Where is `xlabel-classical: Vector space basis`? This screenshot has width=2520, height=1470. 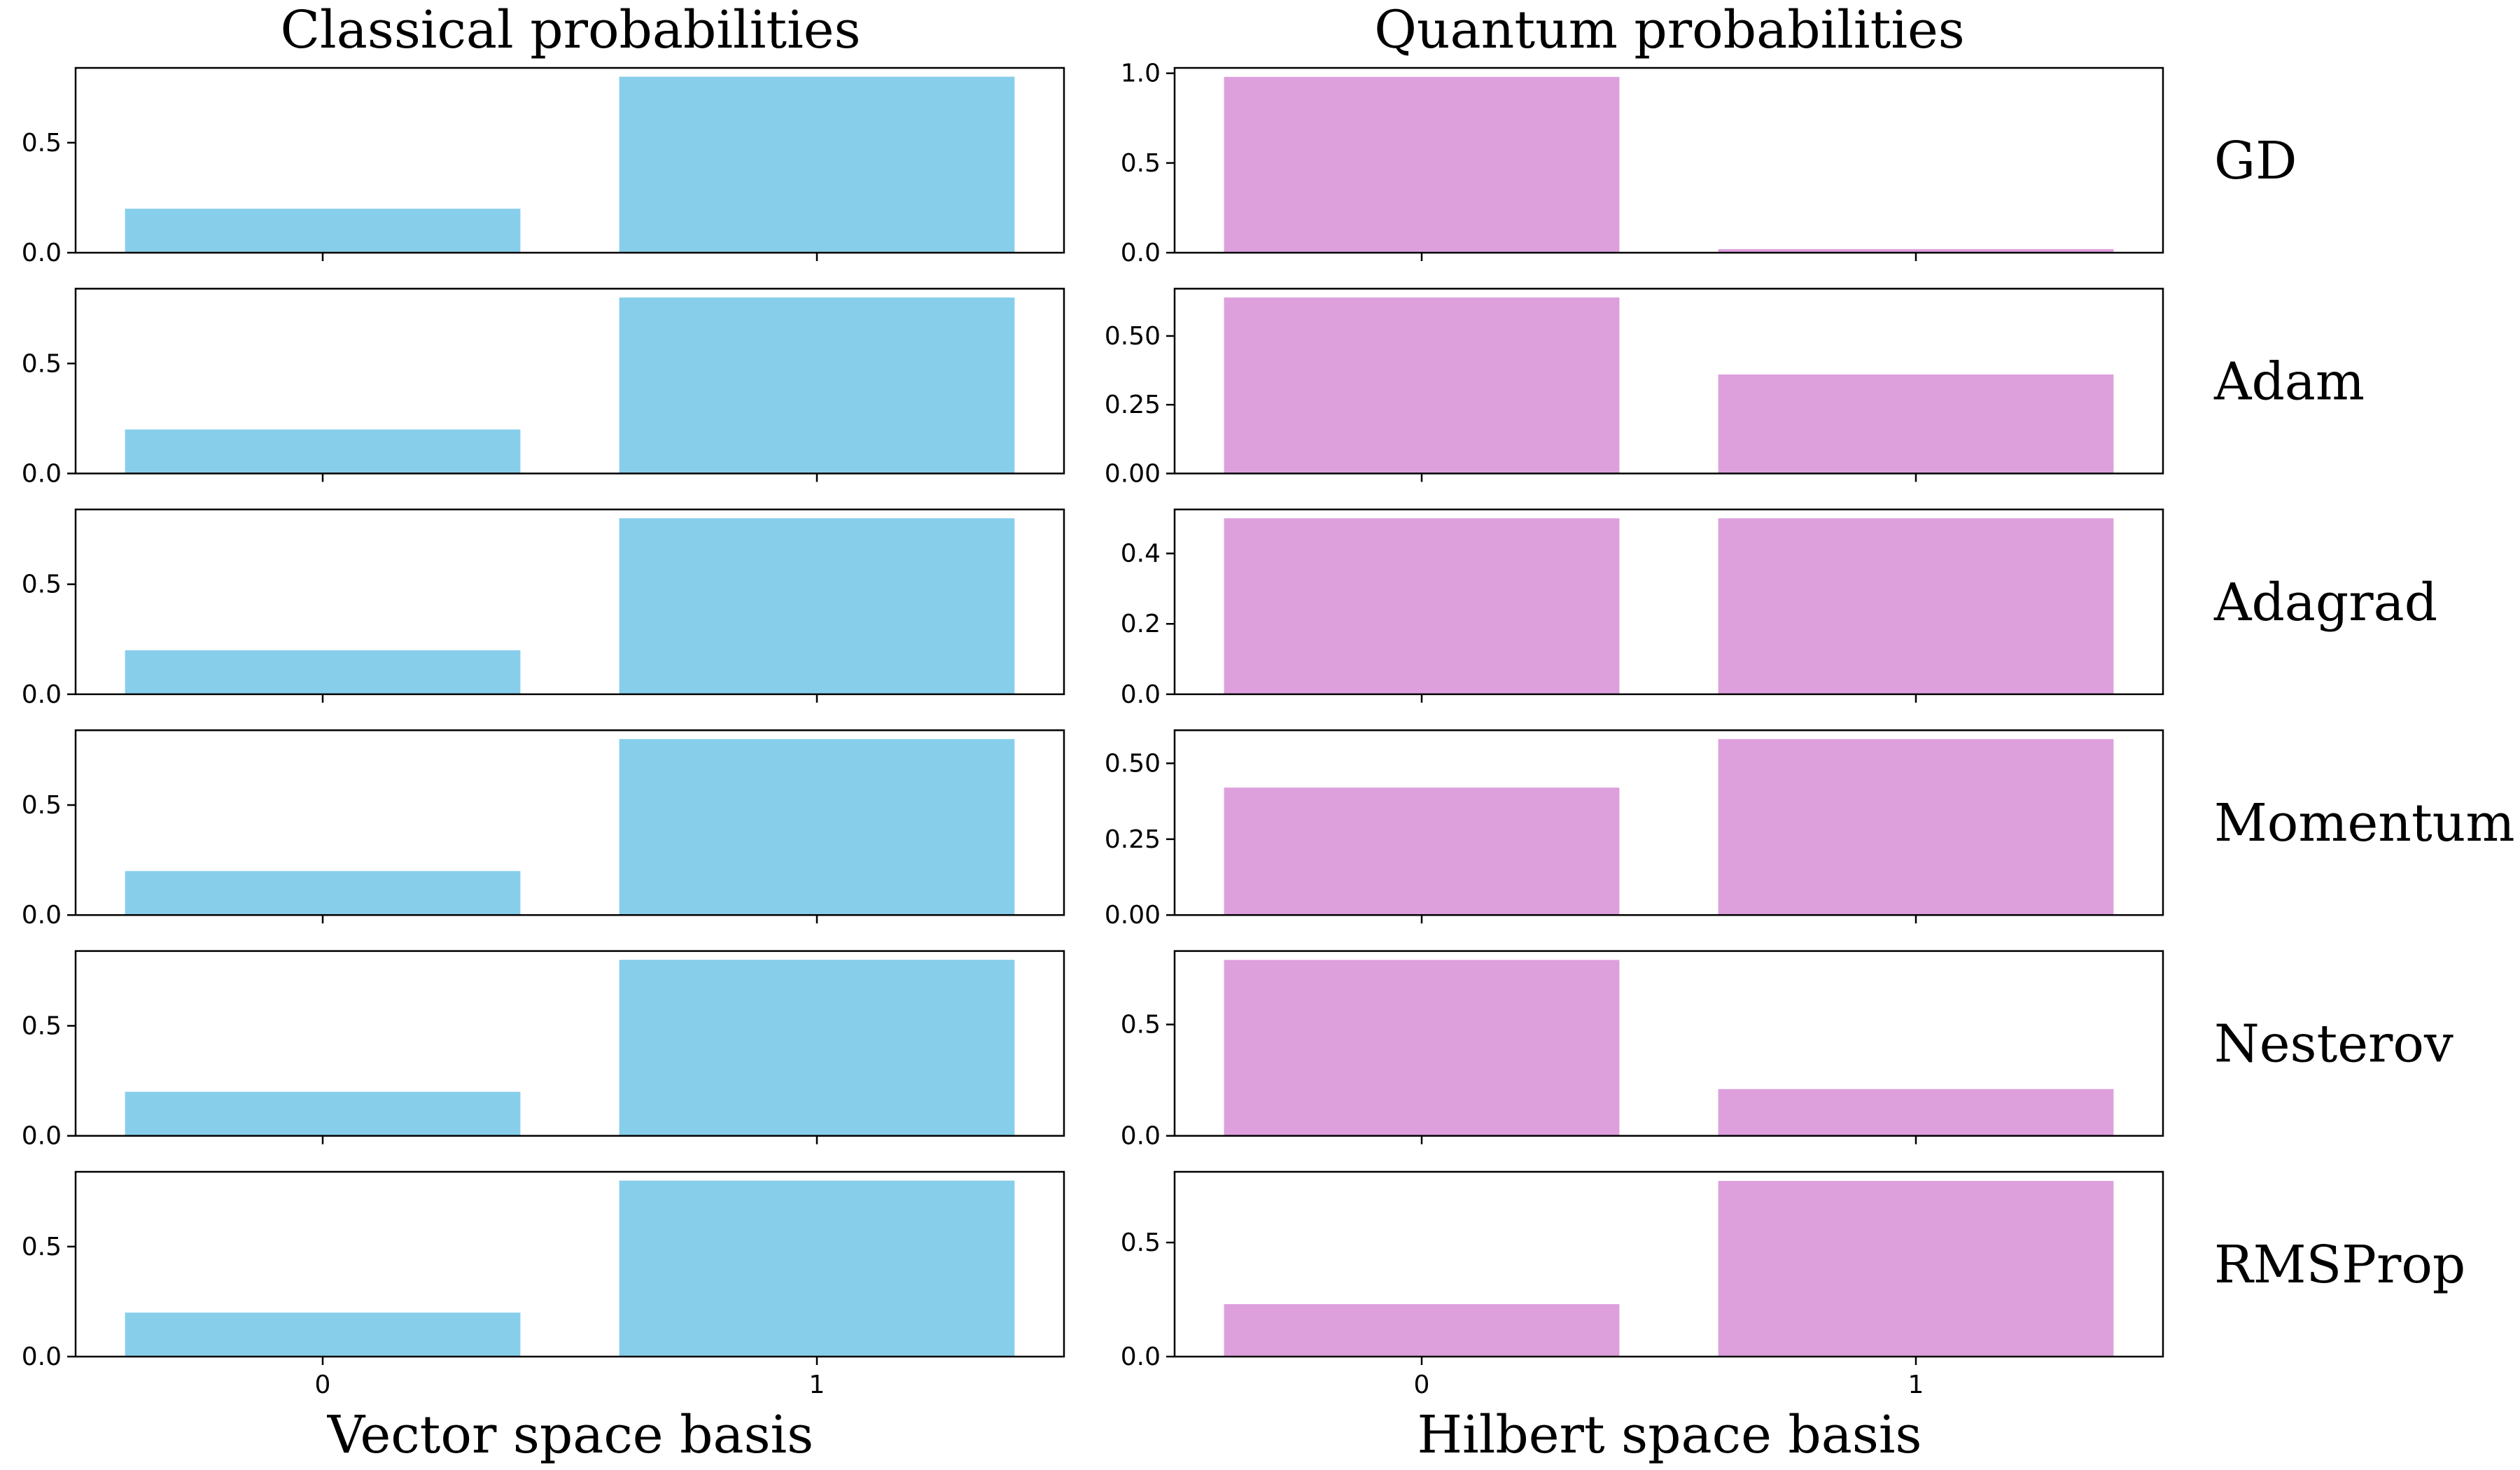 xlabel-classical: Vector space basis is located at coordinates (570, 1435).